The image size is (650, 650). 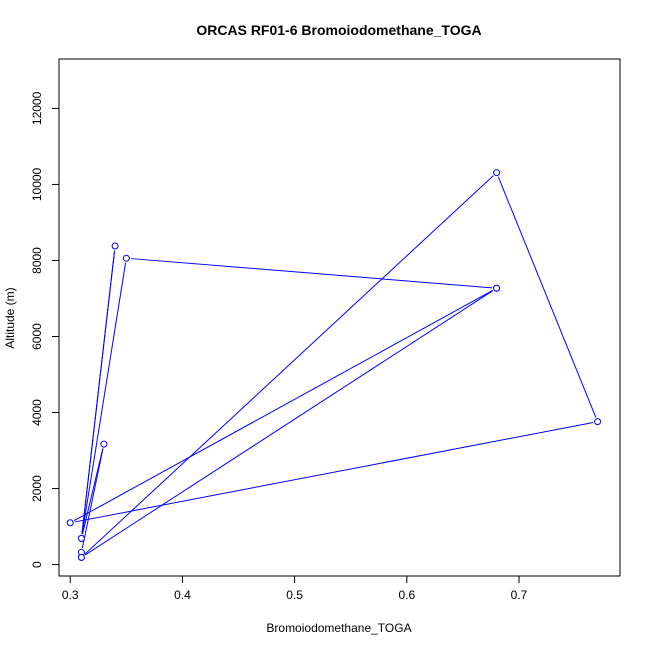 I want to click on y-axis: 0 2000 4000 6000 8000 10000 12000, so click(x=45, y=329).